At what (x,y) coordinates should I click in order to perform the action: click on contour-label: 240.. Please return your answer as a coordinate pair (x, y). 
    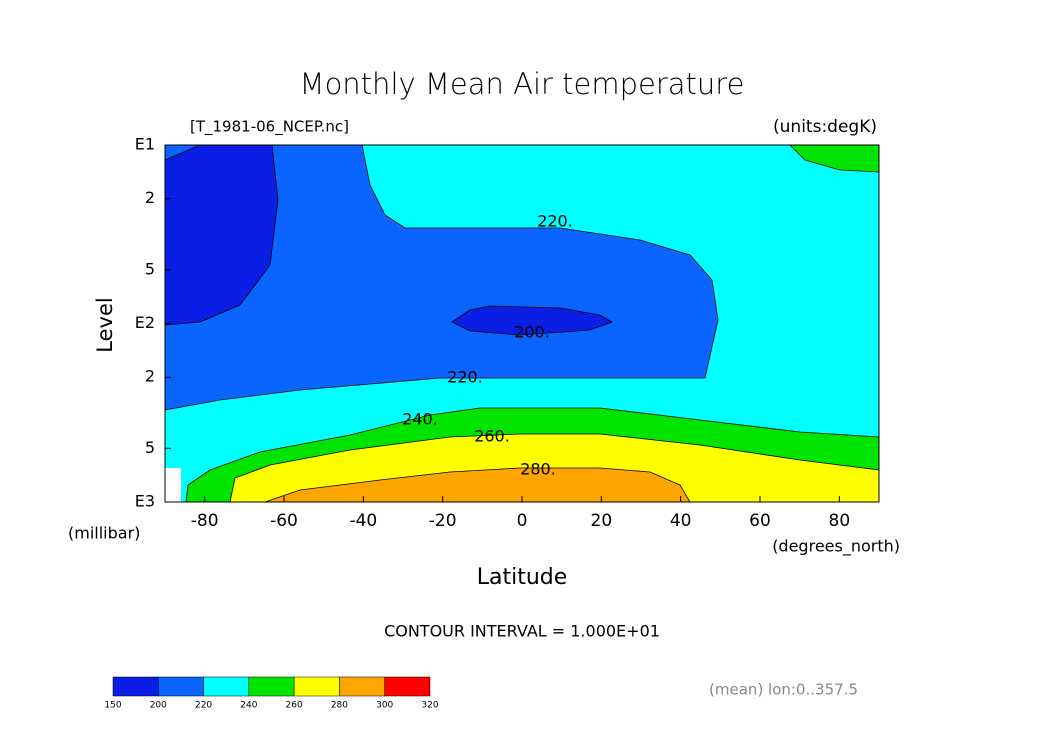
    Looking at the image, I should click on (420, 419).